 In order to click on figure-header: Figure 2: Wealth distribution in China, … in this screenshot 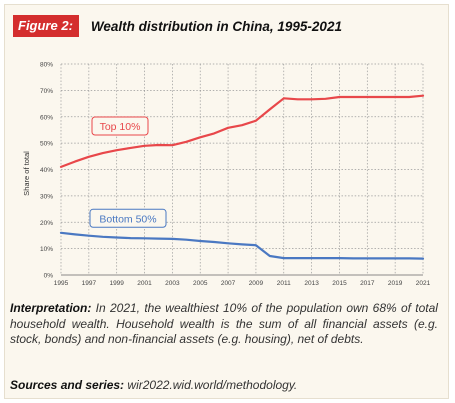, I will do `click(177, 26)`.